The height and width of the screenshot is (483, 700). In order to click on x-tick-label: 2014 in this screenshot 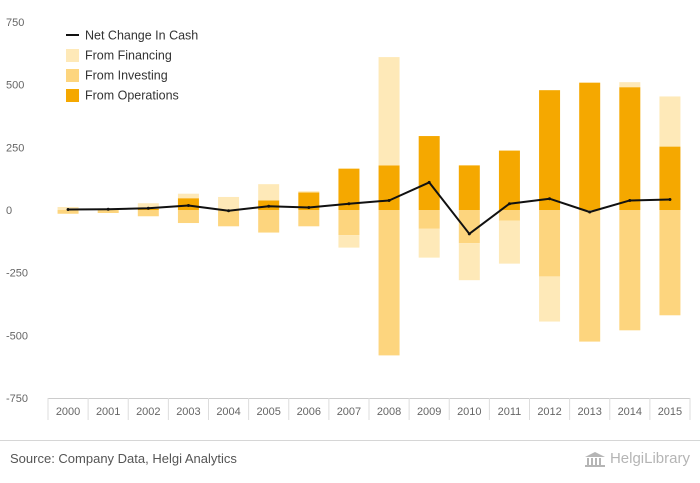, I will do `click(630, 412)`.